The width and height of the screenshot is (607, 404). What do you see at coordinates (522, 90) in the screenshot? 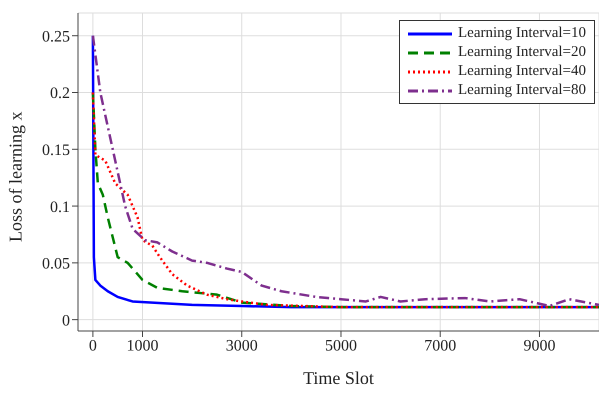
I see `legend-label: Learning Interval=80` at bounding box center [522, 90].